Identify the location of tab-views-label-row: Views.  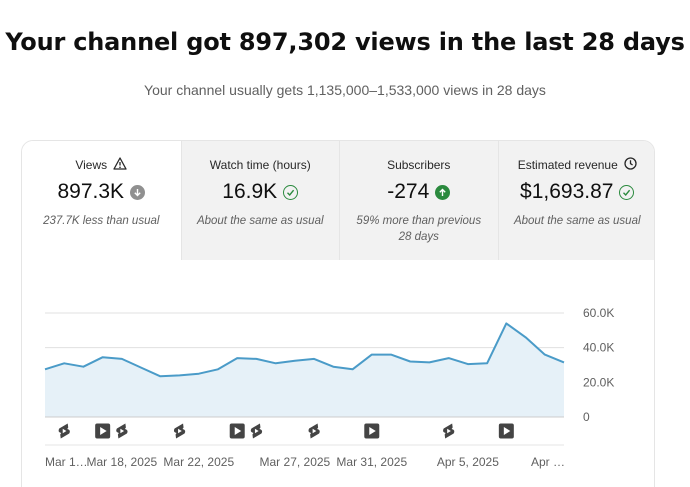
(101, 165).